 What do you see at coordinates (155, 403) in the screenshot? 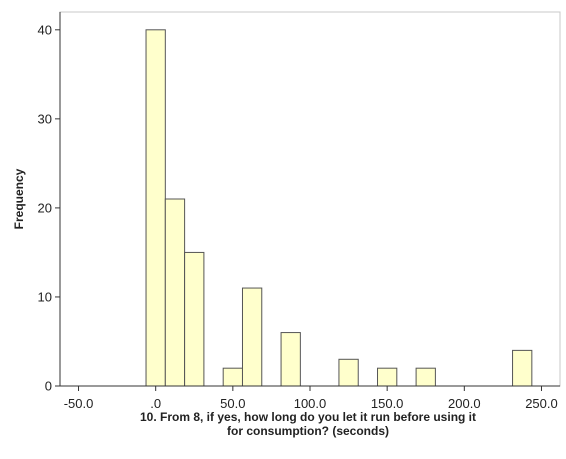
I see `x-tick-label: .0` at bounding box center [155, 403].